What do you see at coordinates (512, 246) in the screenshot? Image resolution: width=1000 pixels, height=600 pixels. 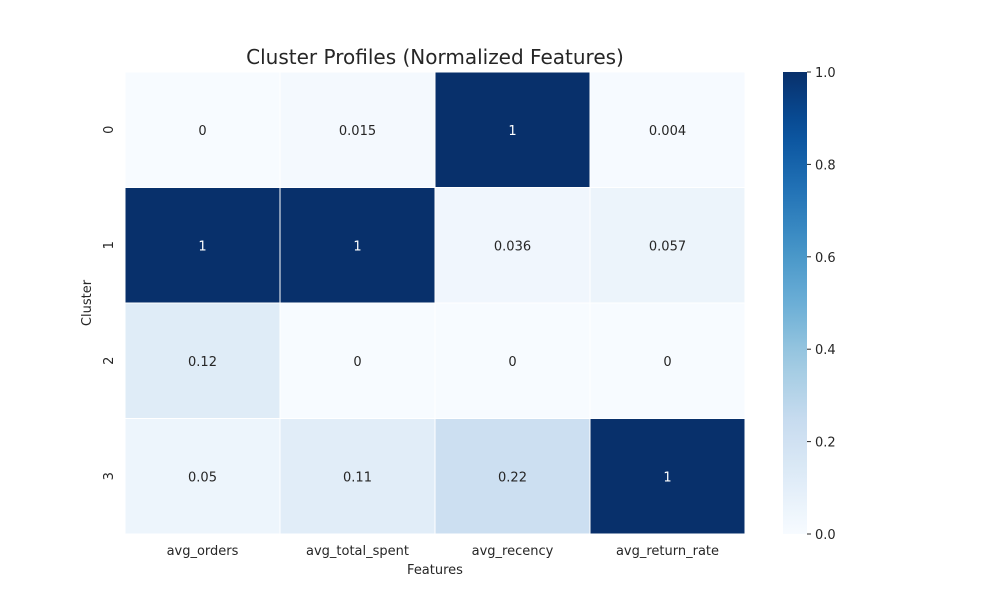 I see `cell-value-label: 0.036` at bounding box center [512, 246].